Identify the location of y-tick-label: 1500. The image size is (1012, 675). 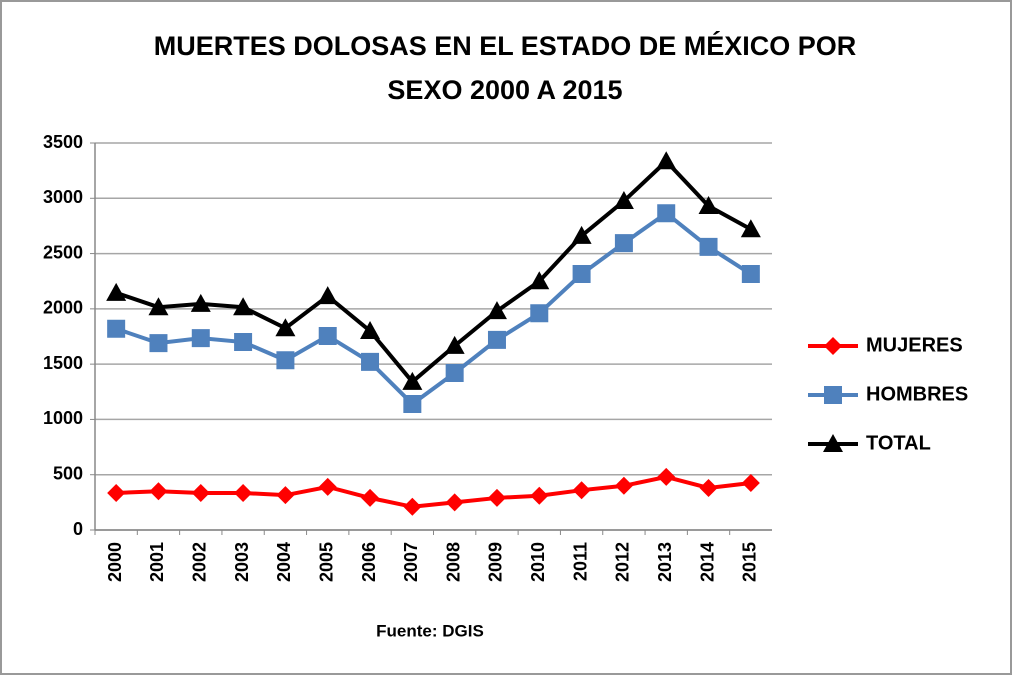
(63, 363).